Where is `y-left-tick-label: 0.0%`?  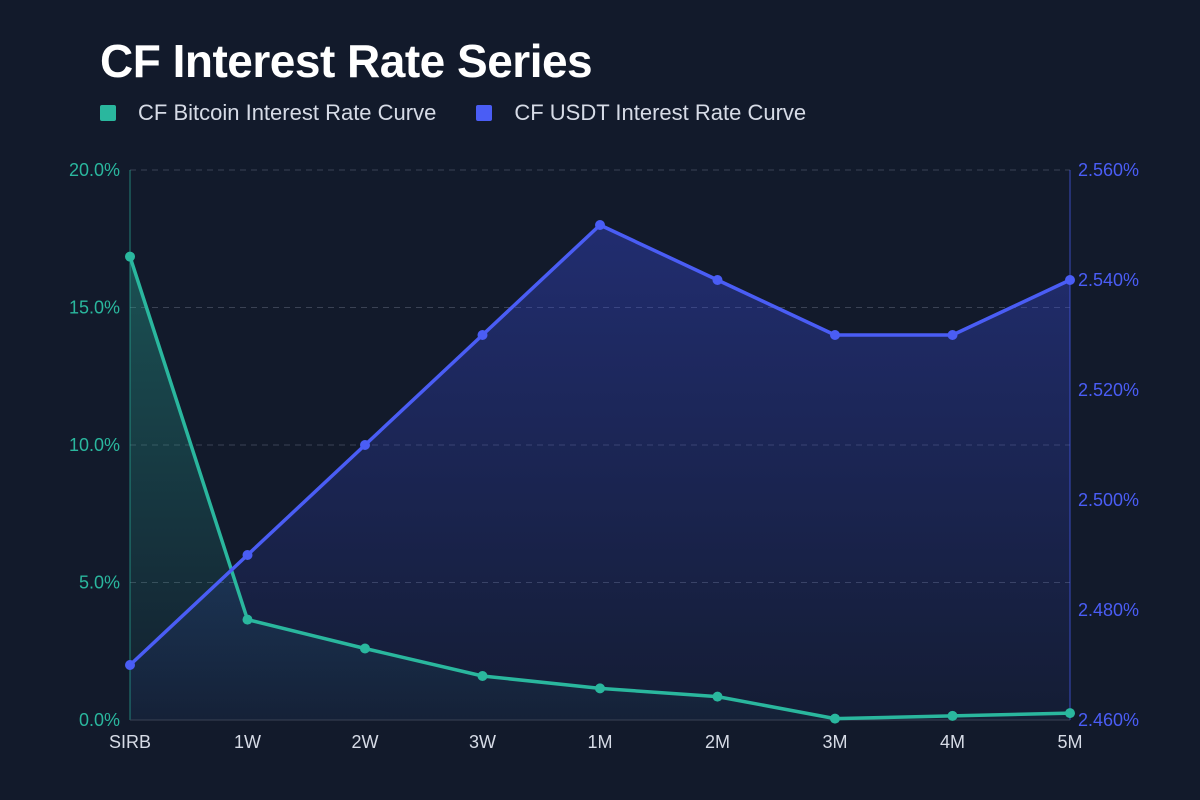
y-left-tick-label: 0.0% is located at coordinates (99, 720).